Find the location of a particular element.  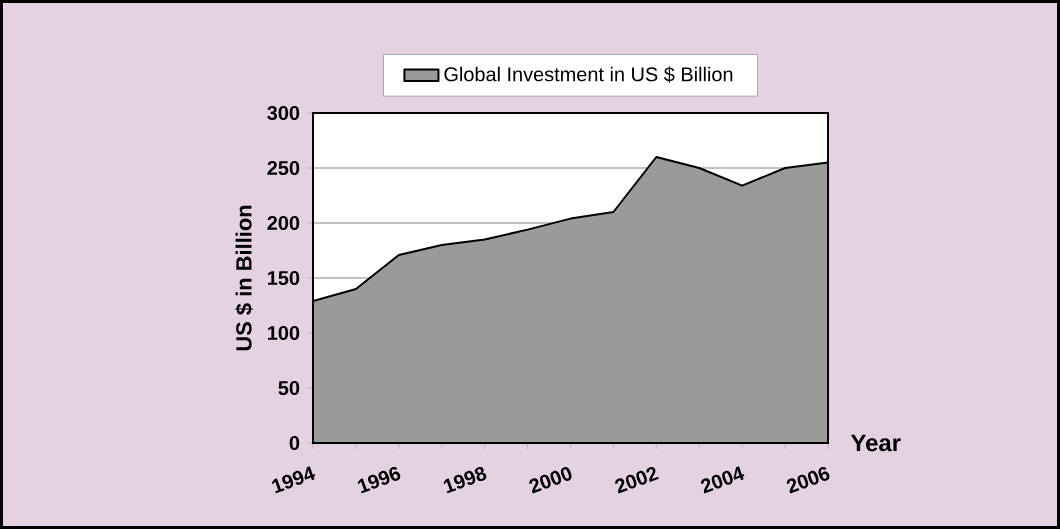

x-tick-label: 1998 is located at coordinates (465, 480).